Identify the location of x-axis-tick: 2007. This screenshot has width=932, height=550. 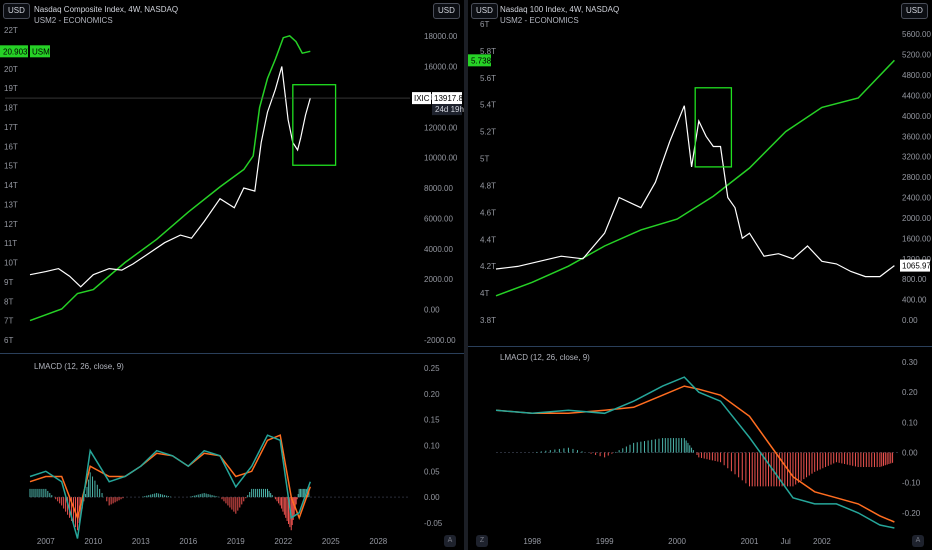
(46, 541).